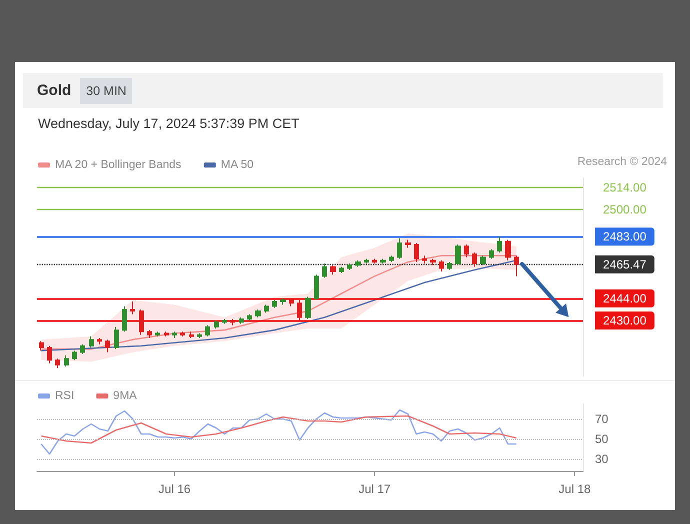  I want to click on text: Wednesday, July 17, 2024 5:37:39 PM CET, so click(169, 123).